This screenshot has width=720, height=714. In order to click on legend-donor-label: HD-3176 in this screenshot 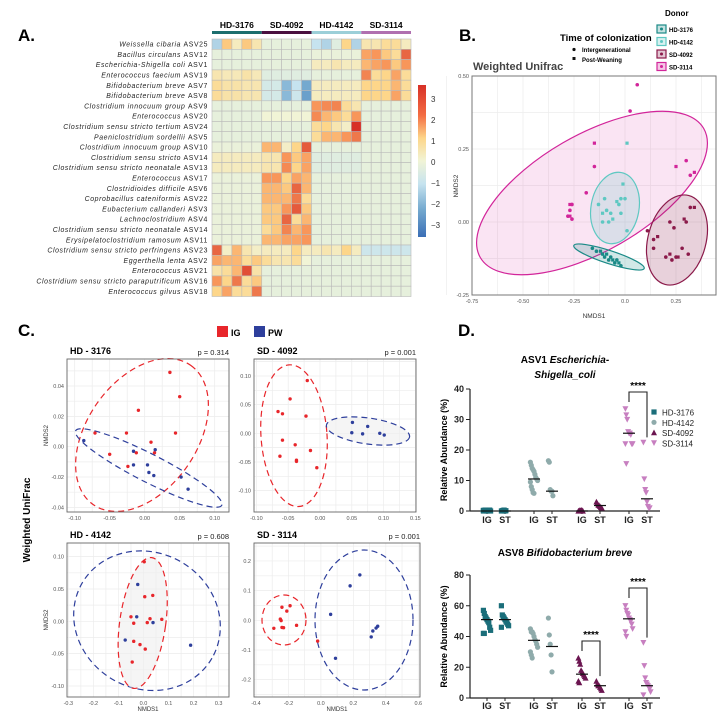, I will do `click(681, 31)`.